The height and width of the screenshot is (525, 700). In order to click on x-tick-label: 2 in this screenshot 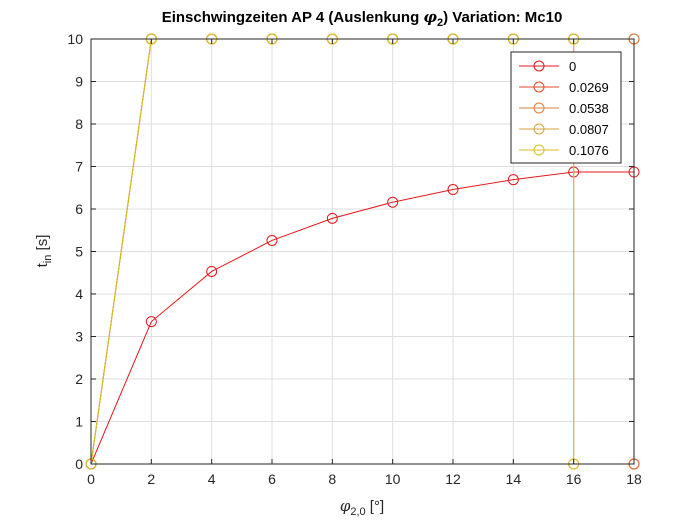, I will do `click(151, 479)`.